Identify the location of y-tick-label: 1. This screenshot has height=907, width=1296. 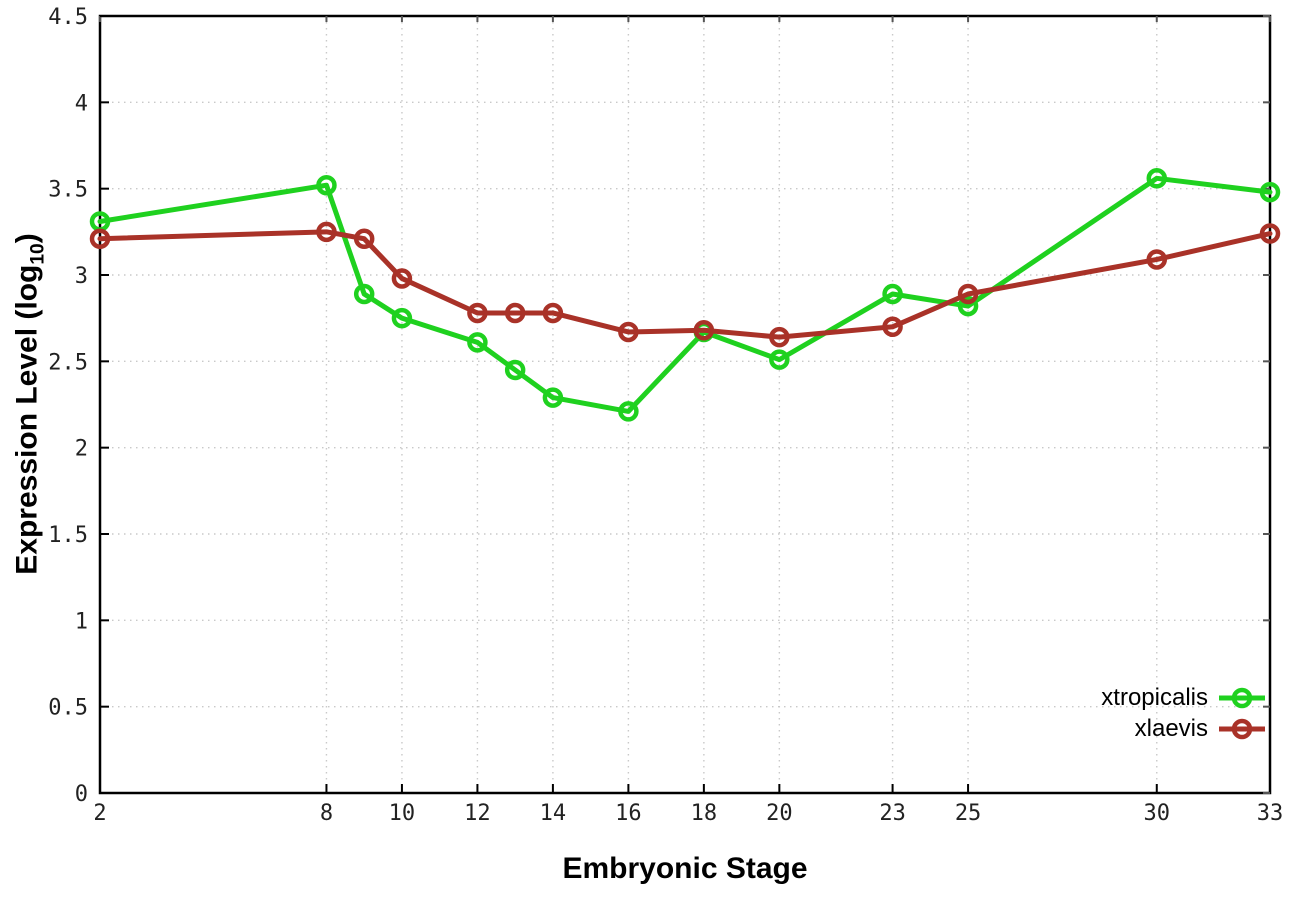
(81, 621).